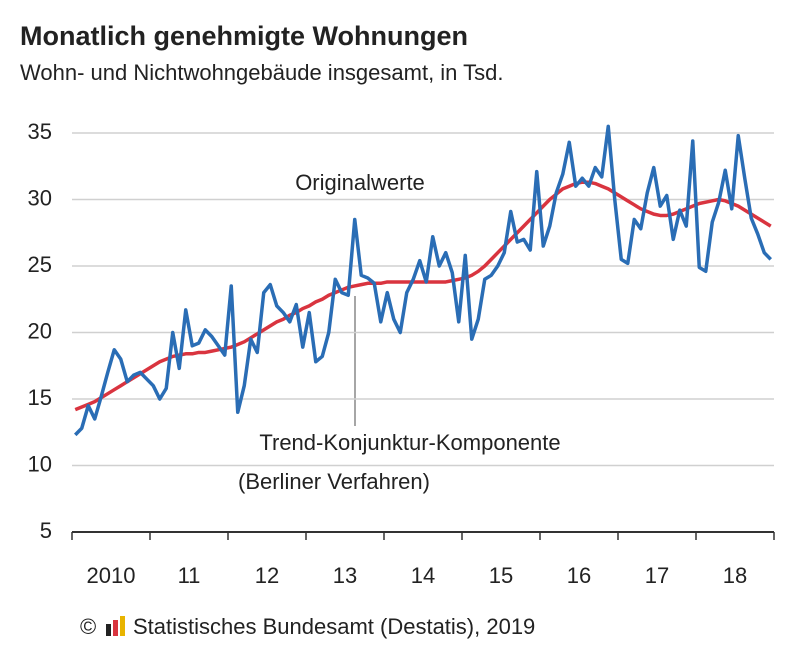 This screenshot has width=804, height=662. What do you see at coordinates (111, 575) in the screenshot?
I see `x-tick-label: 2010` at bounding box center [111, 575].